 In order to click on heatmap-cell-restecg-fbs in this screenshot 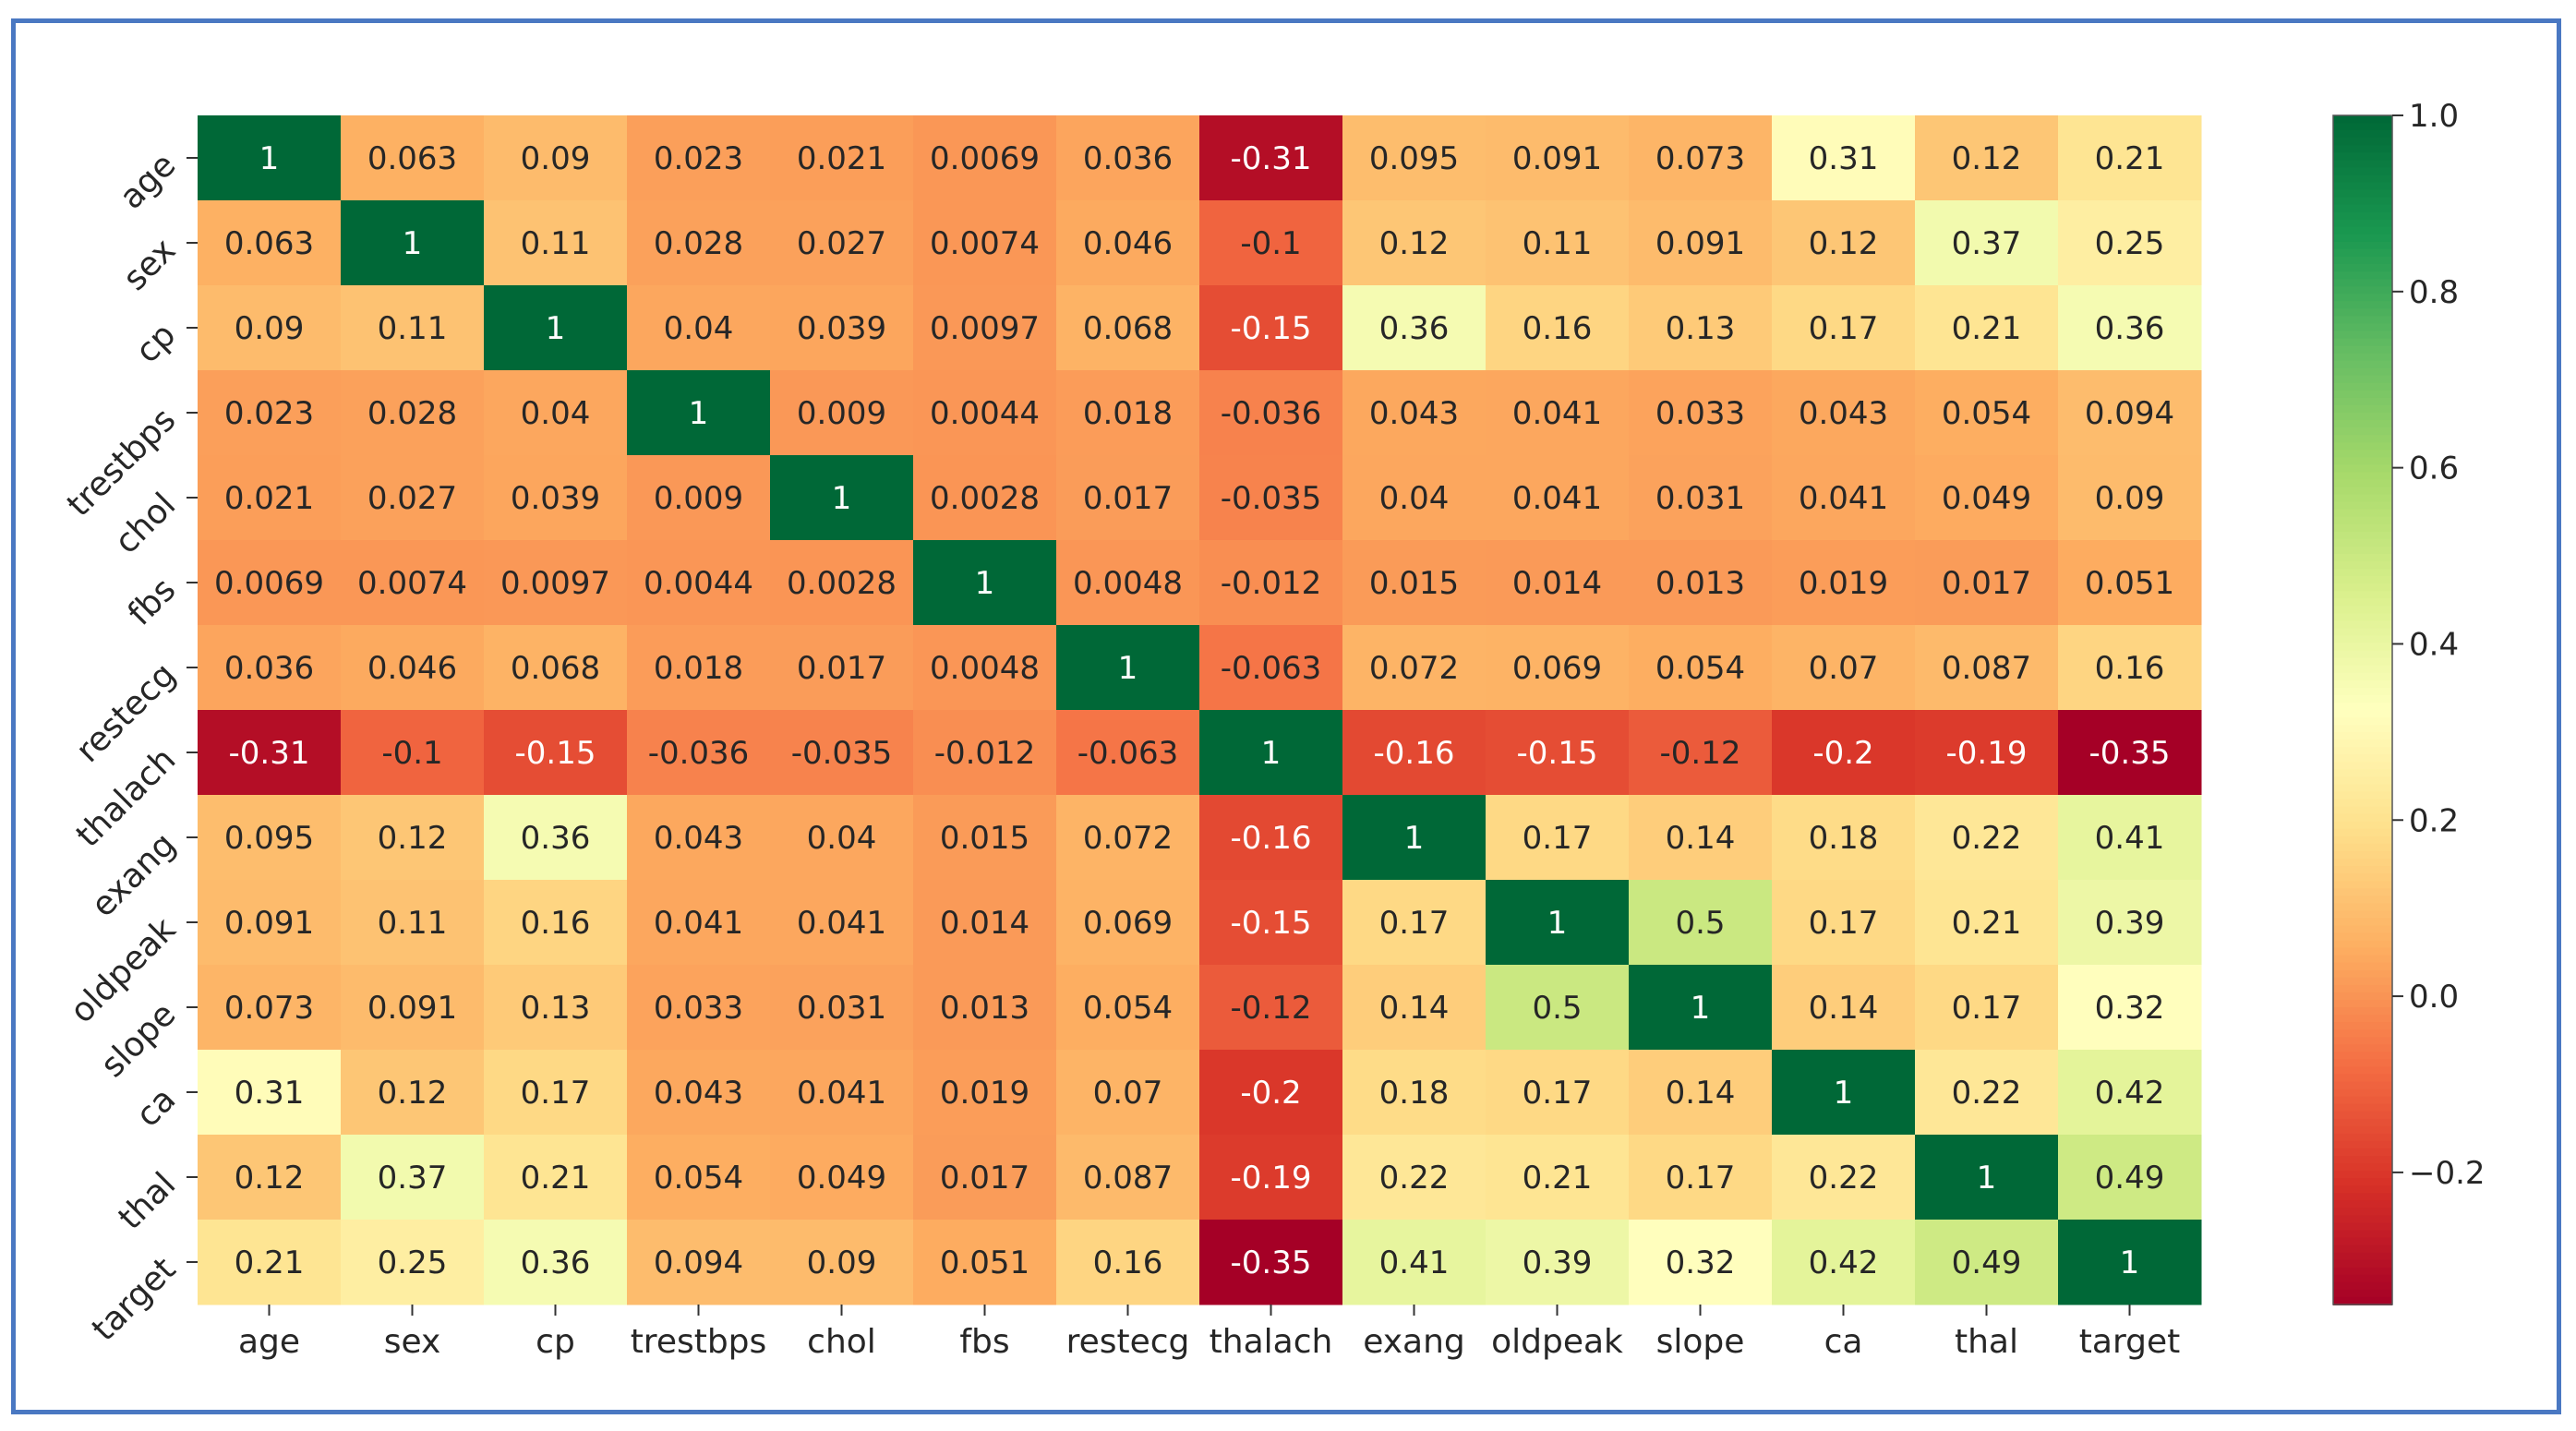, I will do `click(985, 668)`.